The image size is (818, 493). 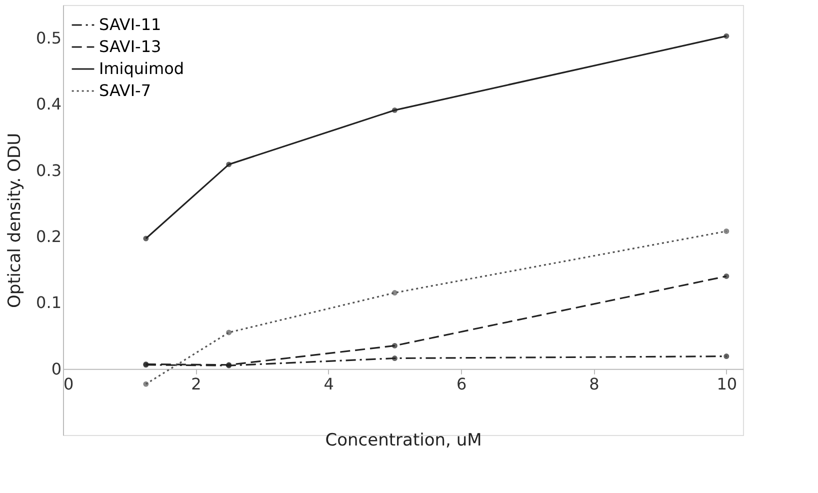 What do you see at coordinates (403, 440) in the screenshot?
I see `x-axis-title: Concentration, uM` at bounding box center [403, 440].